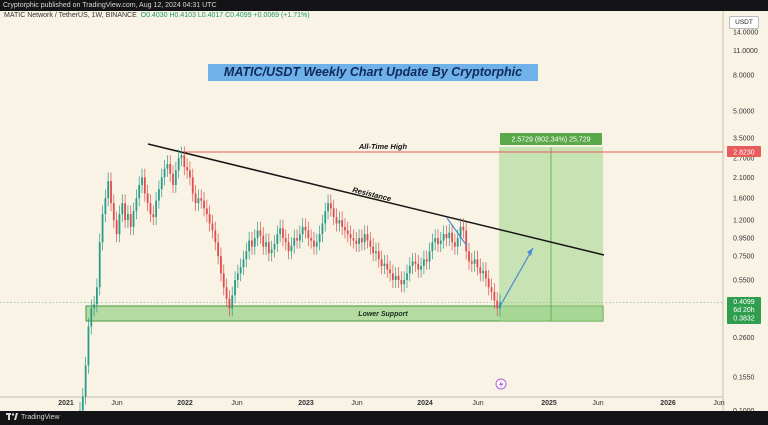 The image size is (768, 425). I want to click on target-info-text: 2.5729 (802.34%) 25,729, so click(550, 140).